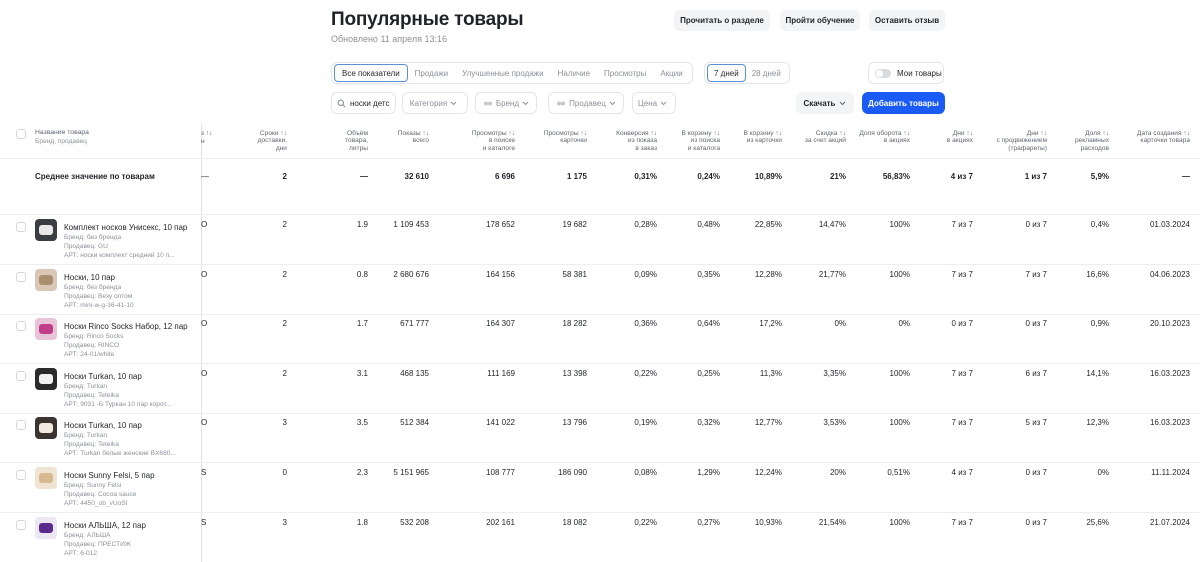 This screenshot has width=1200, height=562. What do you see at coordinates (636, 133) in the screenshot?
I see `column-header-5-line-0: Конверсия ↑↓` at bounding box center [636, 133].